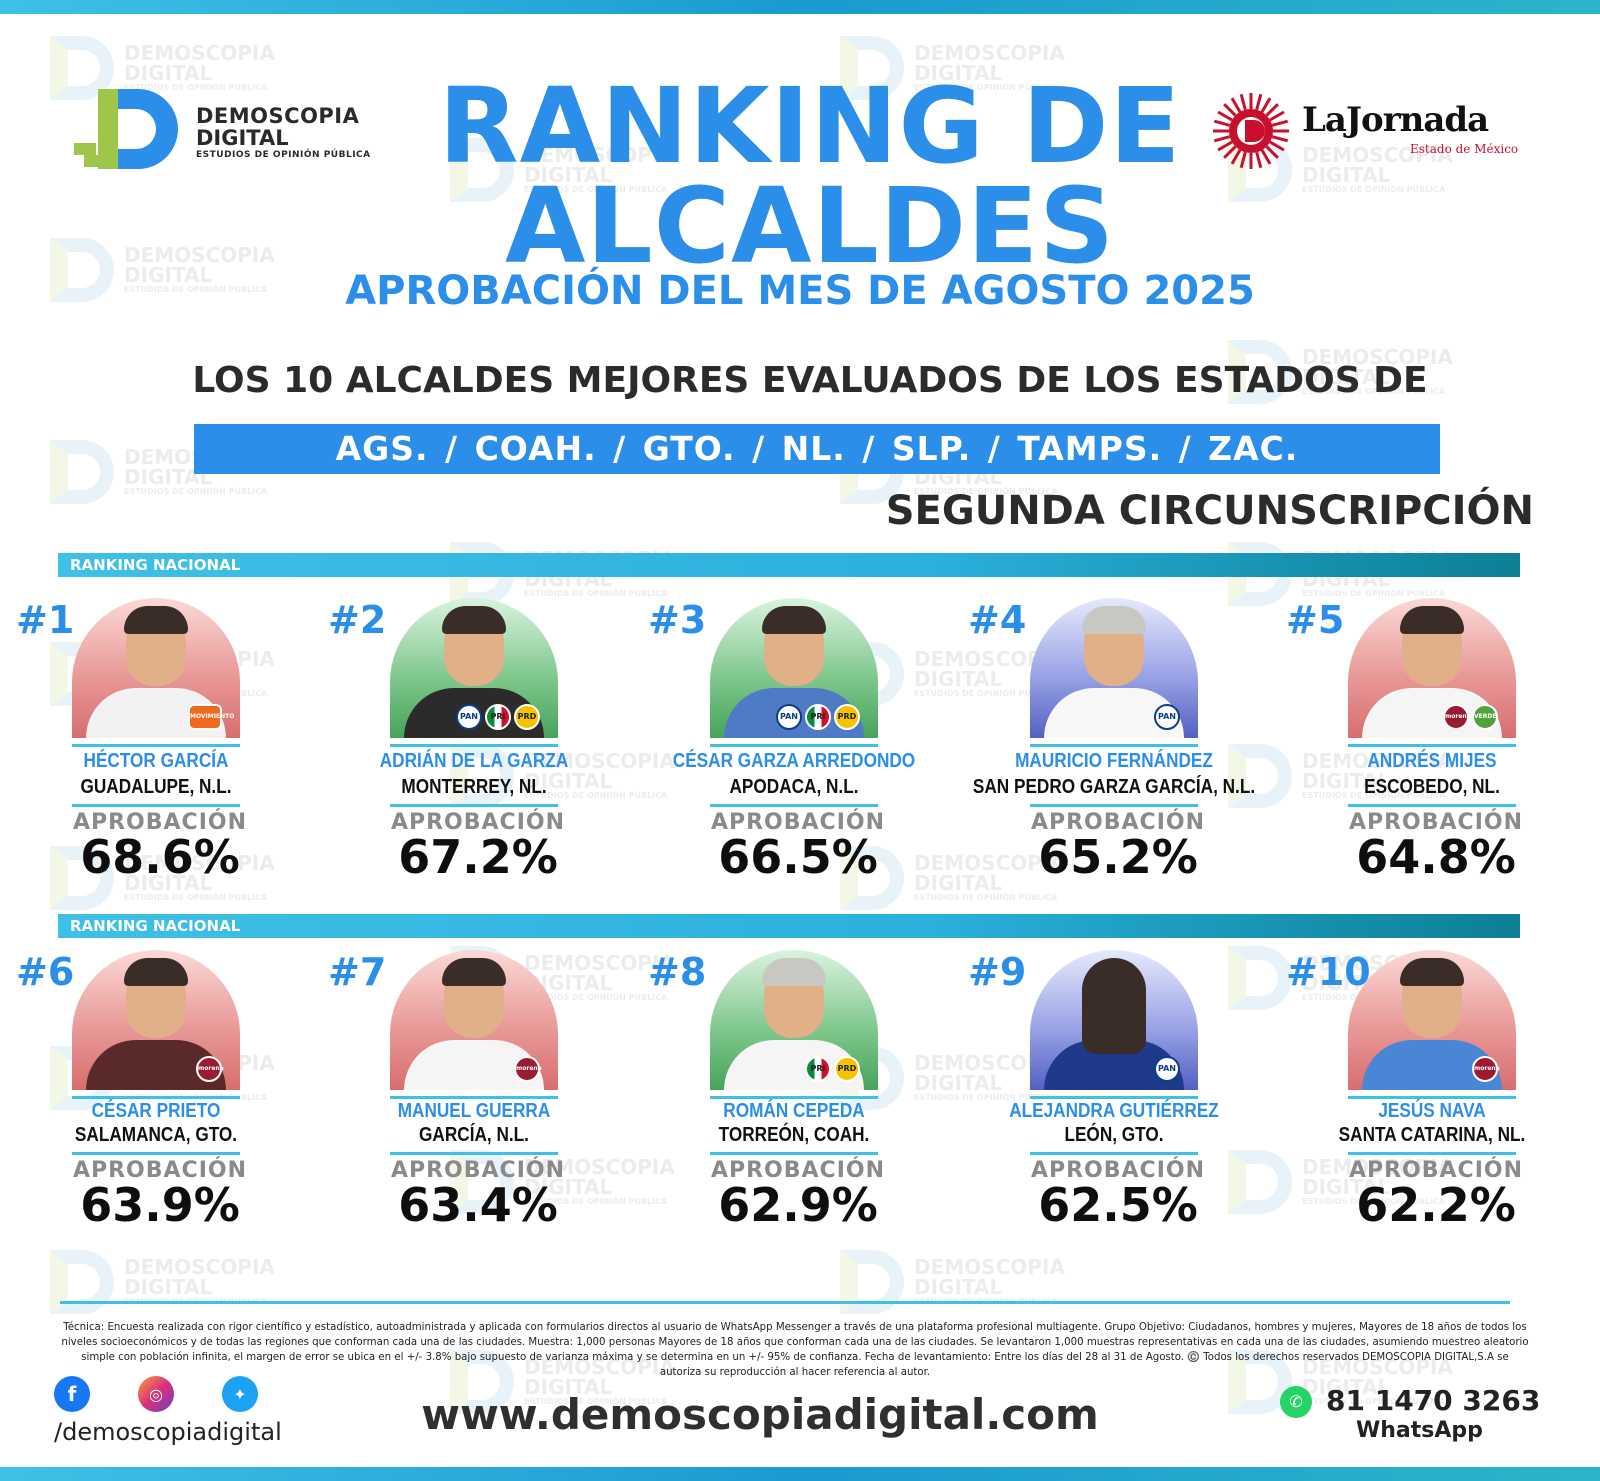  I want to click on party-logos: PAN PRI PRD, so click(818, 717).